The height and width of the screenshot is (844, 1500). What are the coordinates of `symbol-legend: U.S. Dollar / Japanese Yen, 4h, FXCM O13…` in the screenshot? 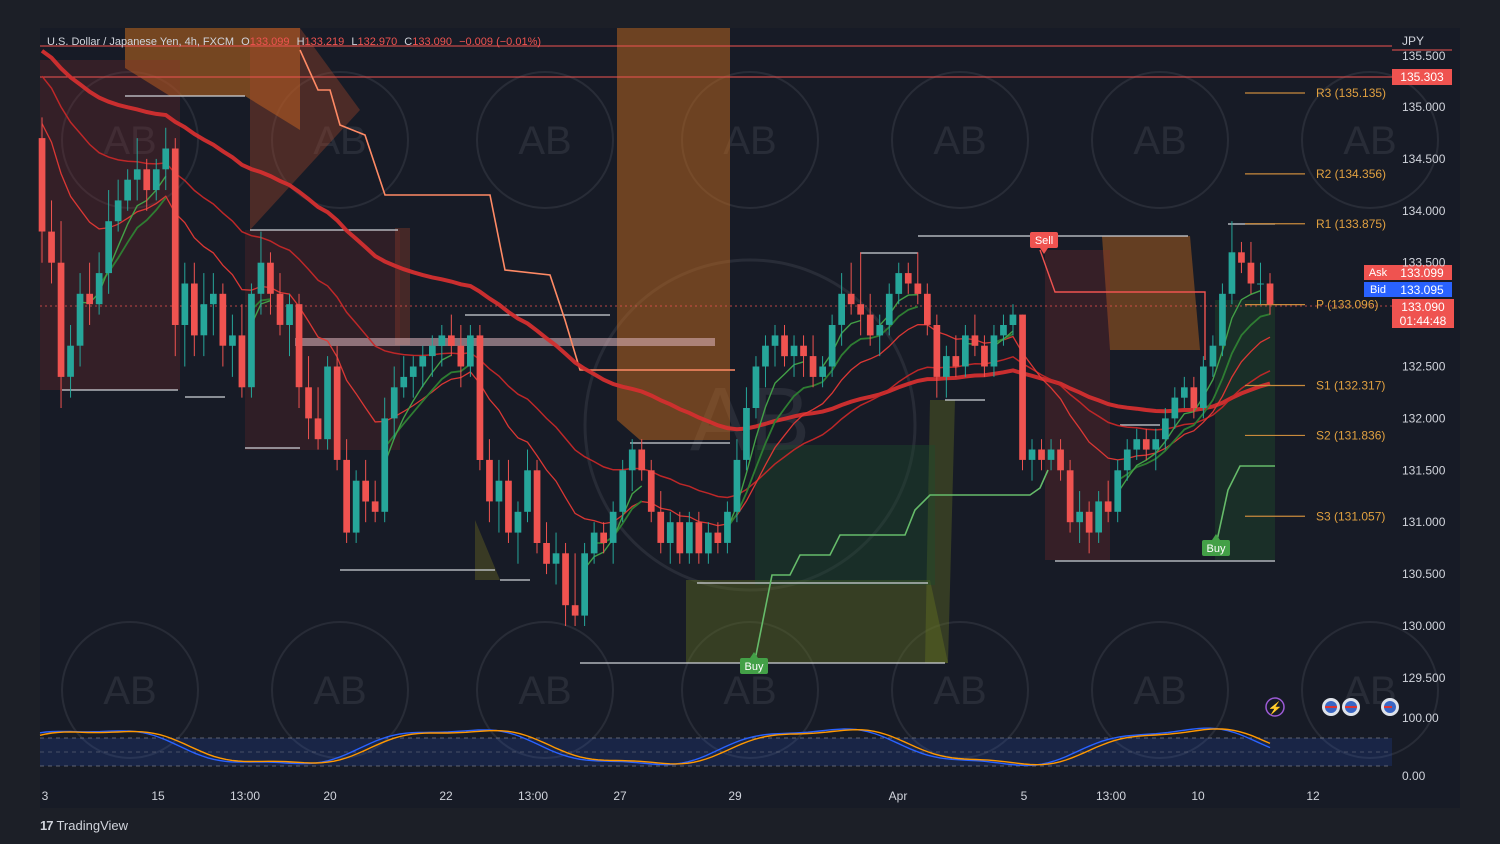 It's located at (294, 42).